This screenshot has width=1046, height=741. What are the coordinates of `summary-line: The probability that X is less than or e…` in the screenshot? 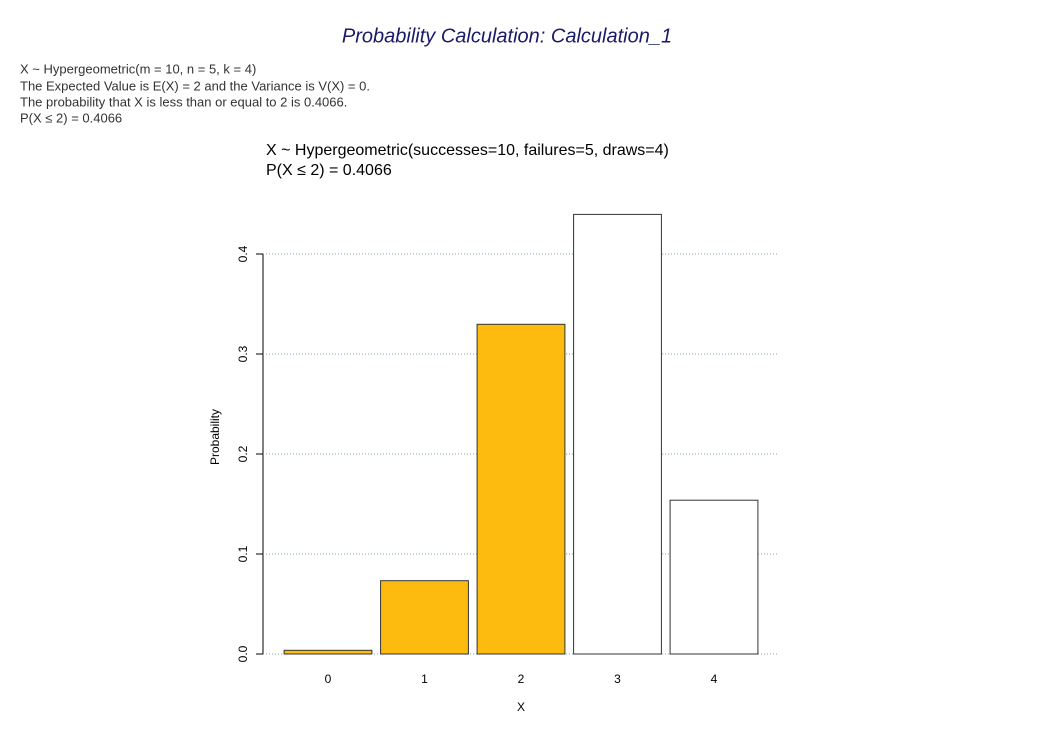 It's located at (183, 101).